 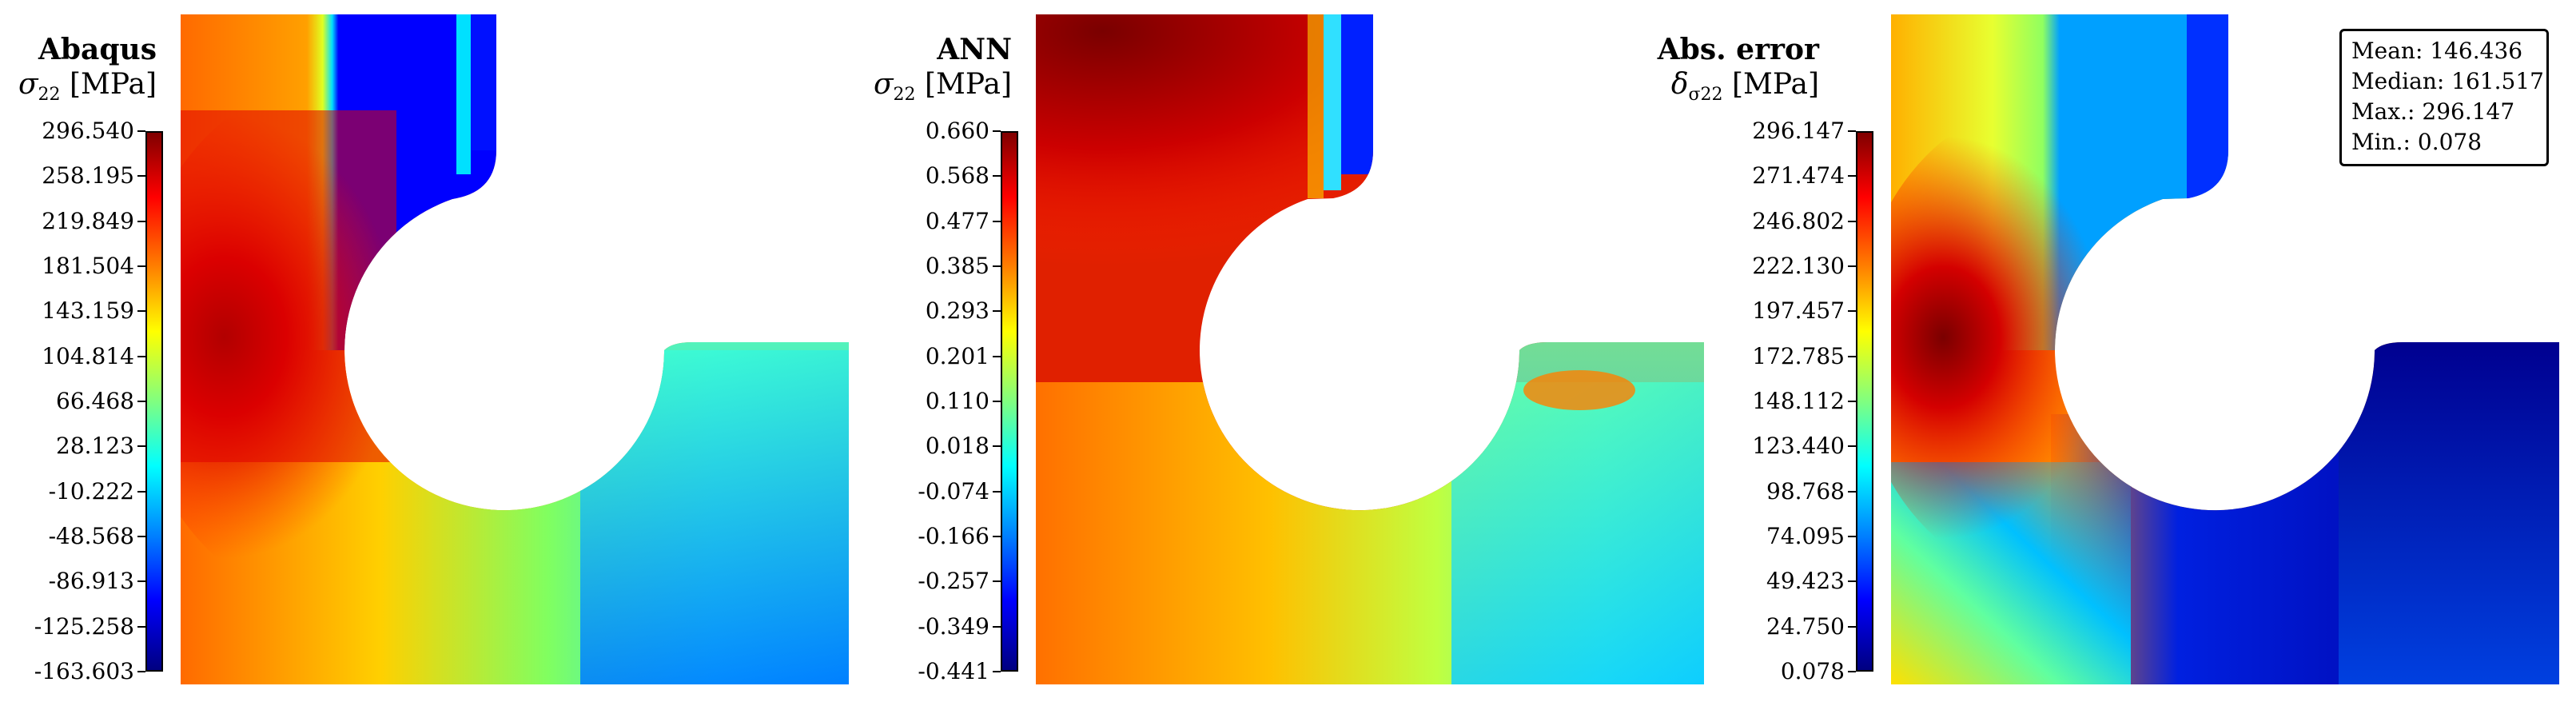 What do you see at coordinates (957, 401) in the screenshot?
I see `colorbar-tick-label: 0.110` at bounding box center [957, 401].